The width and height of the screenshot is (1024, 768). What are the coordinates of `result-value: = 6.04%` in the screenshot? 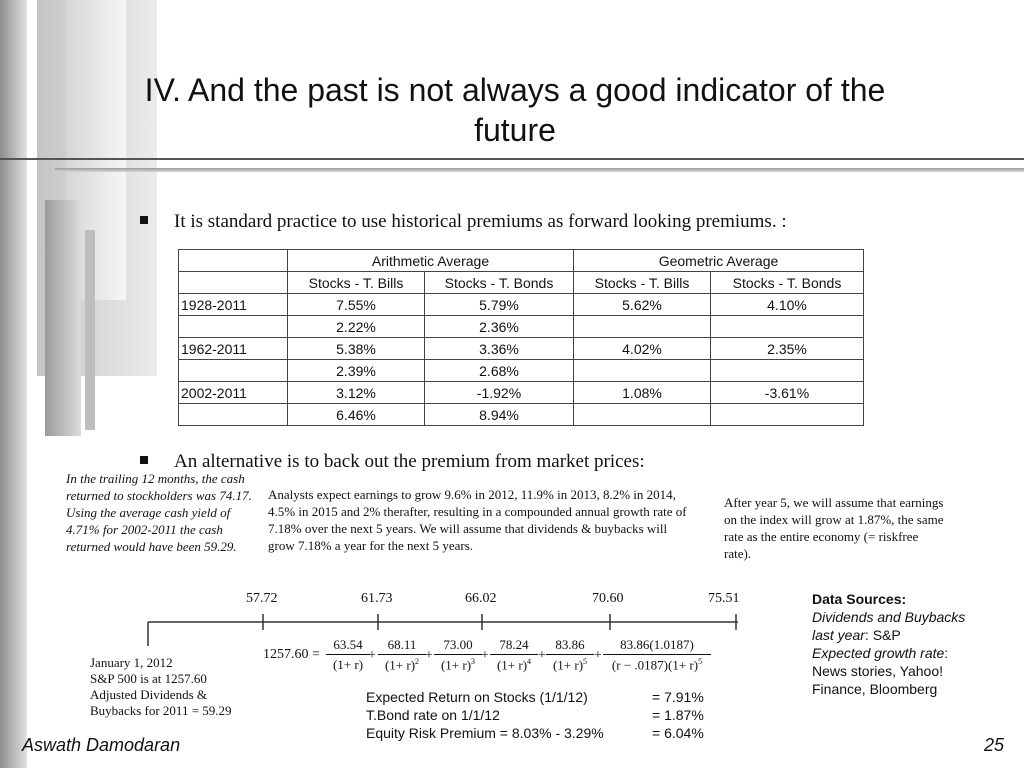 It's located at (678, 733).